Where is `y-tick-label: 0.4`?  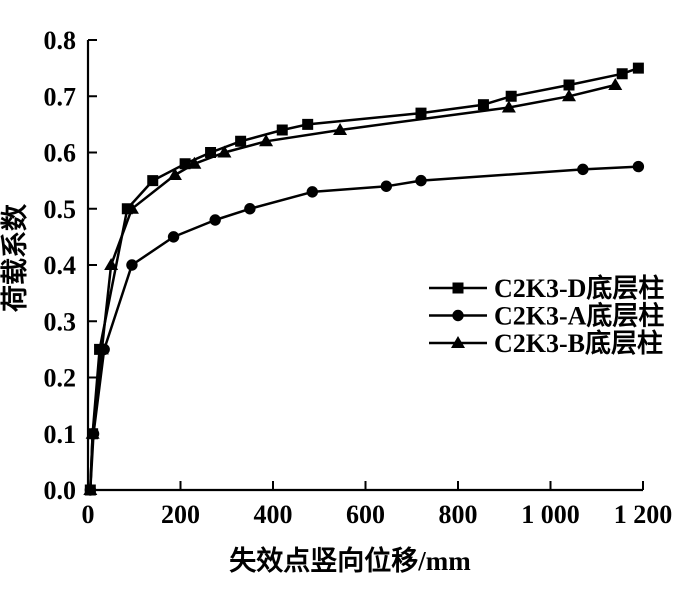 y-tick-label: 0.4 is located at coordinates (60, 265).